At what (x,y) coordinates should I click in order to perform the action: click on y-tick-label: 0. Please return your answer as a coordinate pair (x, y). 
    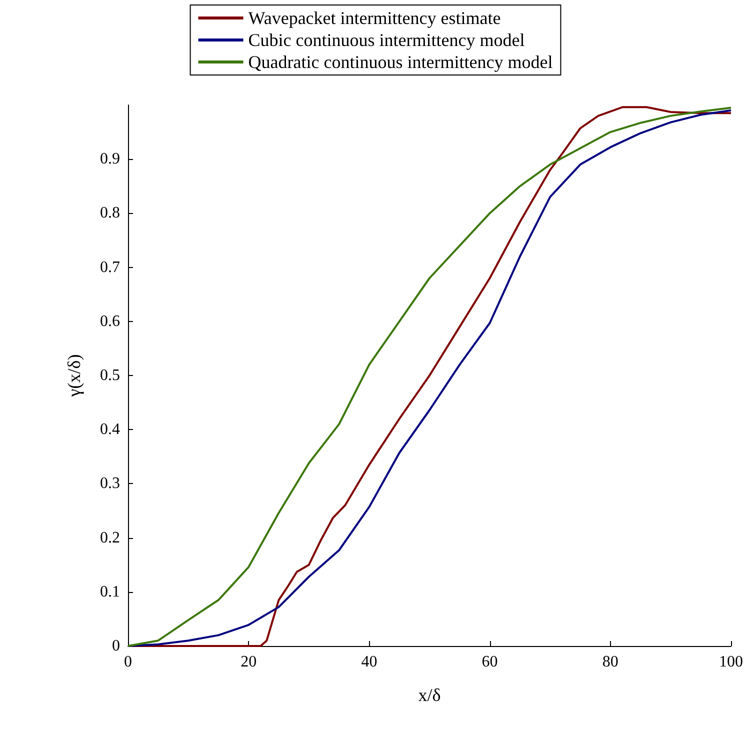
    Looking at the image, I should click on (116, 646).